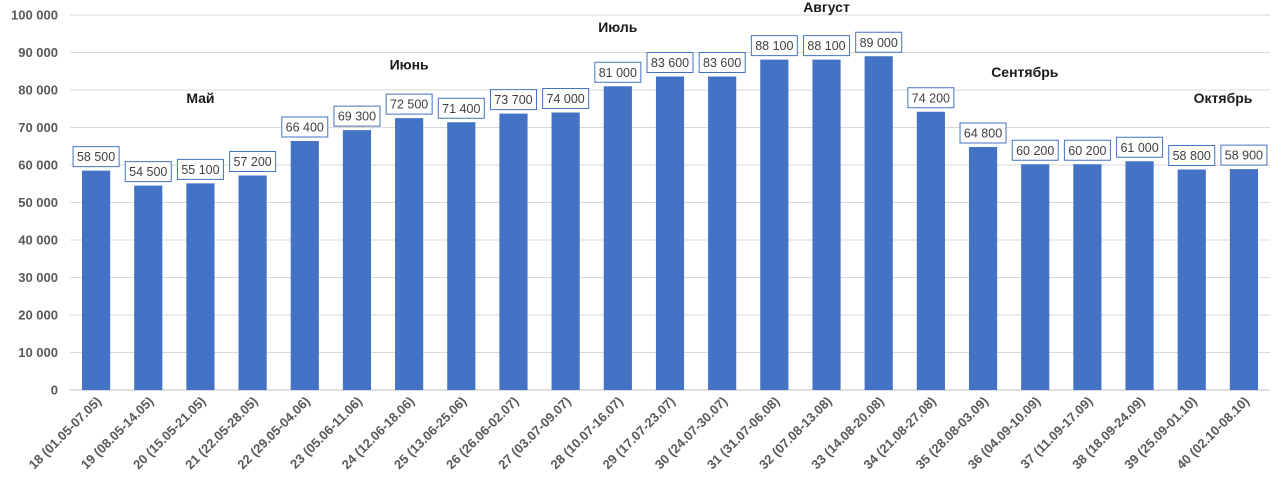 Image resolution: width=1284 pixels, height=493 pixels. I want to click on y-tick-label: 10 000, so click(38, 352).